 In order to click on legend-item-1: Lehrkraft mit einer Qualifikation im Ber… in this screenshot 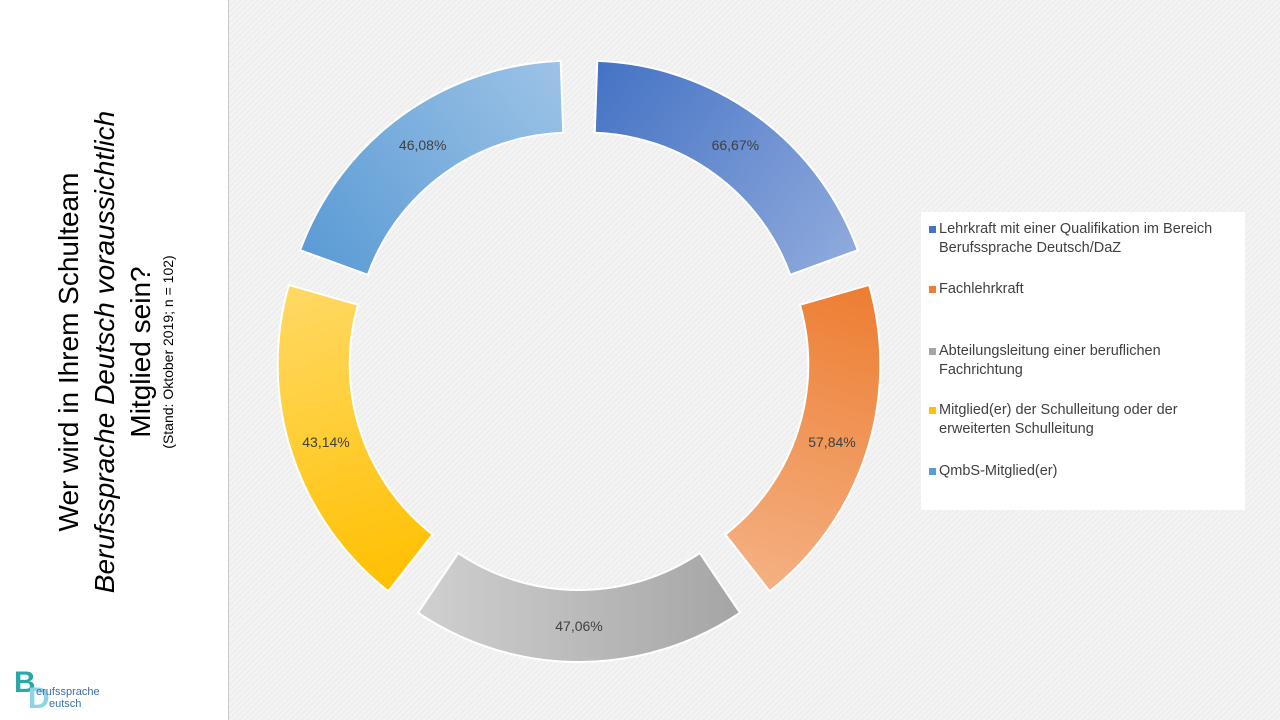, I will do `click(1085, 239)`.